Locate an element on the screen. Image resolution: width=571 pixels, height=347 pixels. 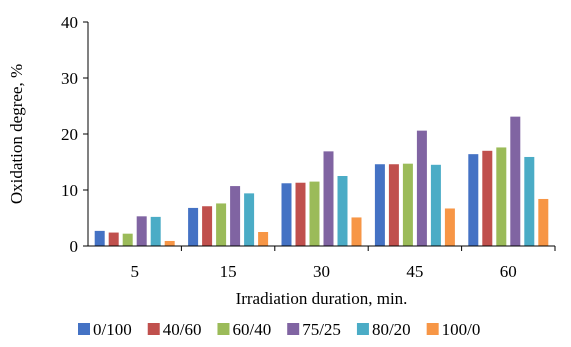
y-axis-title: Oxidation degree, % is located at coordinates (16, 134).